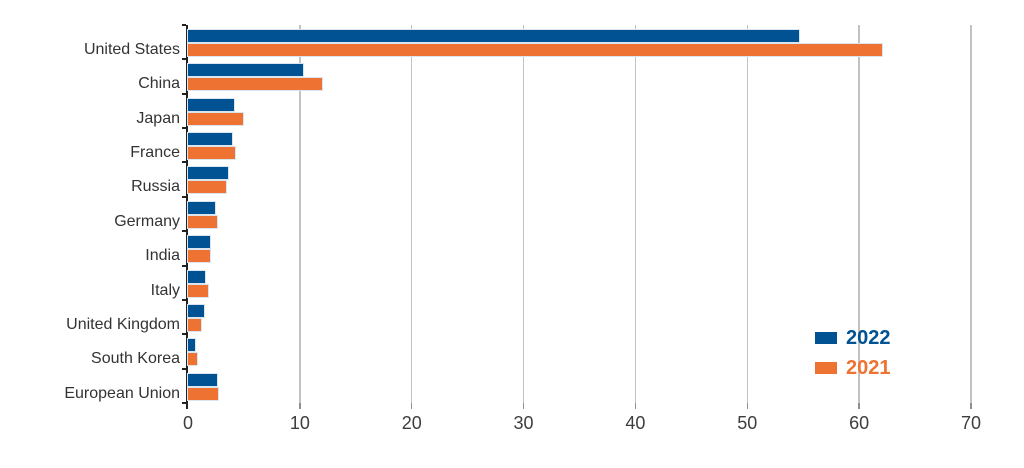 This screenshot has height=468, width=1024. I want to click on bar-2021-south-korea, so click(192, 359).